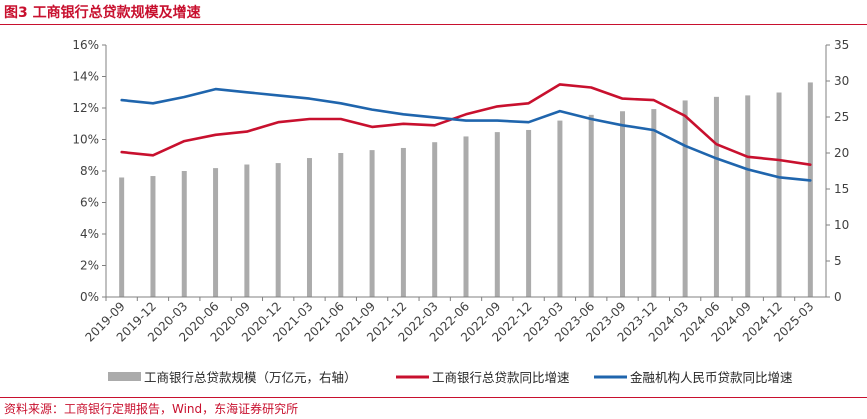 The height and width of the screenshot is (419, 867). I want to click on left-tick-label: 12%, so click(85, 108).